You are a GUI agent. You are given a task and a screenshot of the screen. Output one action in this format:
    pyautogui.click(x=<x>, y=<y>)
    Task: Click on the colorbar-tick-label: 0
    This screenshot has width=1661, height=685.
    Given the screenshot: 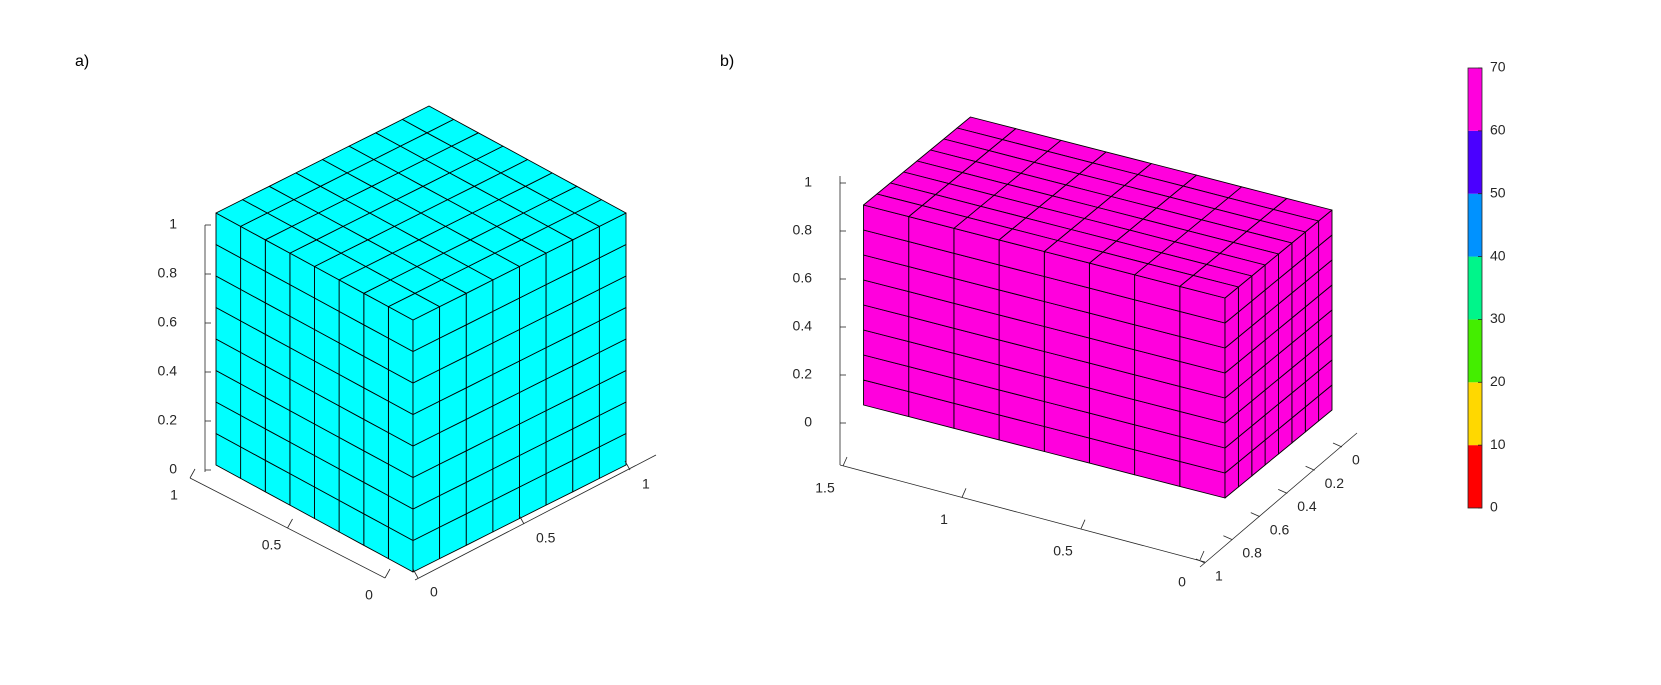 What is the action you would take?
    pyautogui.click(x=1494, y=507)
    